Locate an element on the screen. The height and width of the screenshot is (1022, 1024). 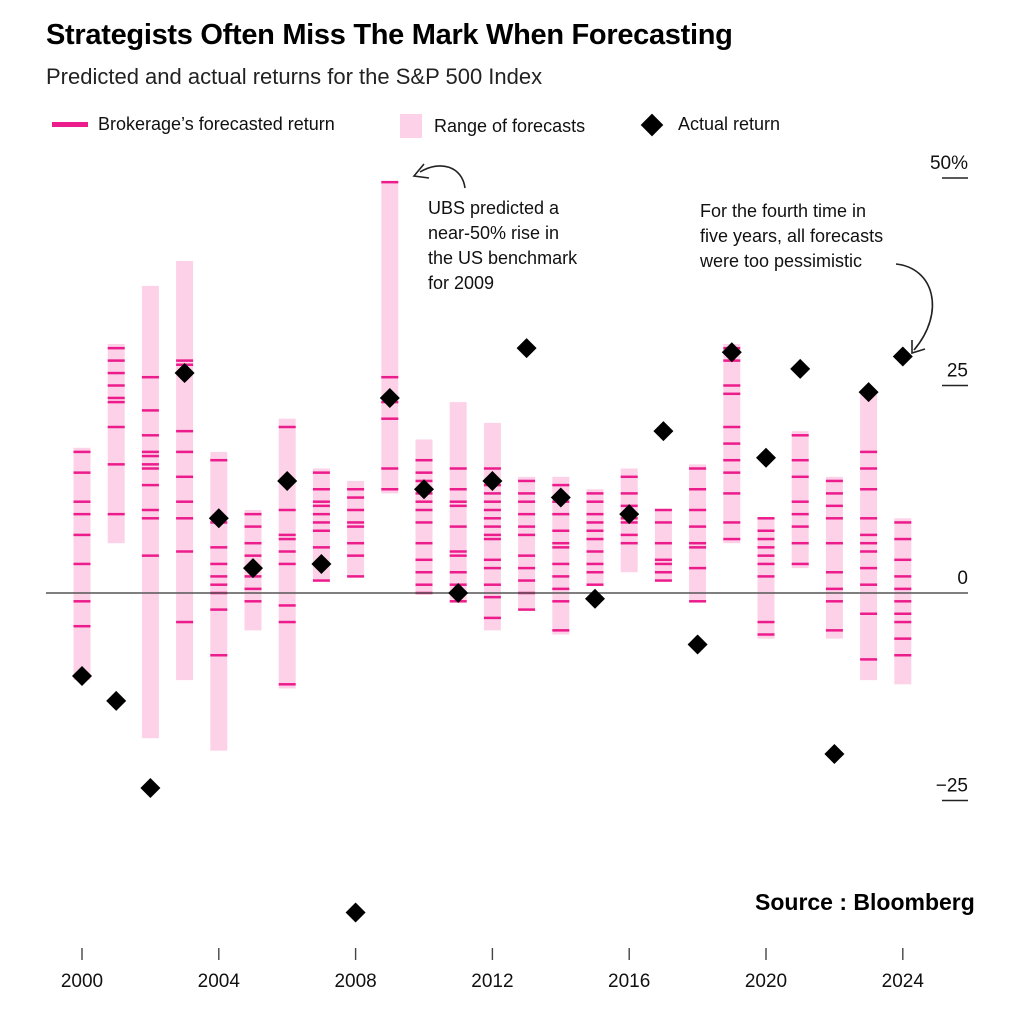
range-bar-2009 is located at coordinates (390, 338).